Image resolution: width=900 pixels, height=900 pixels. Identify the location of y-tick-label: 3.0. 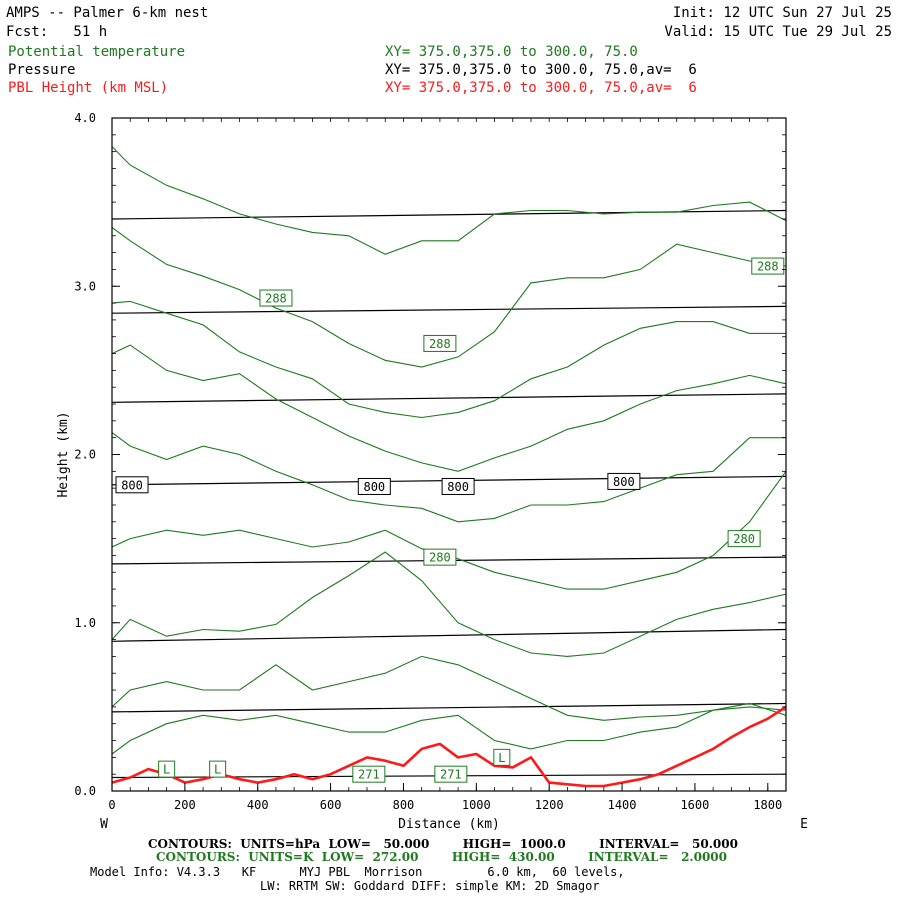
(85, 286).